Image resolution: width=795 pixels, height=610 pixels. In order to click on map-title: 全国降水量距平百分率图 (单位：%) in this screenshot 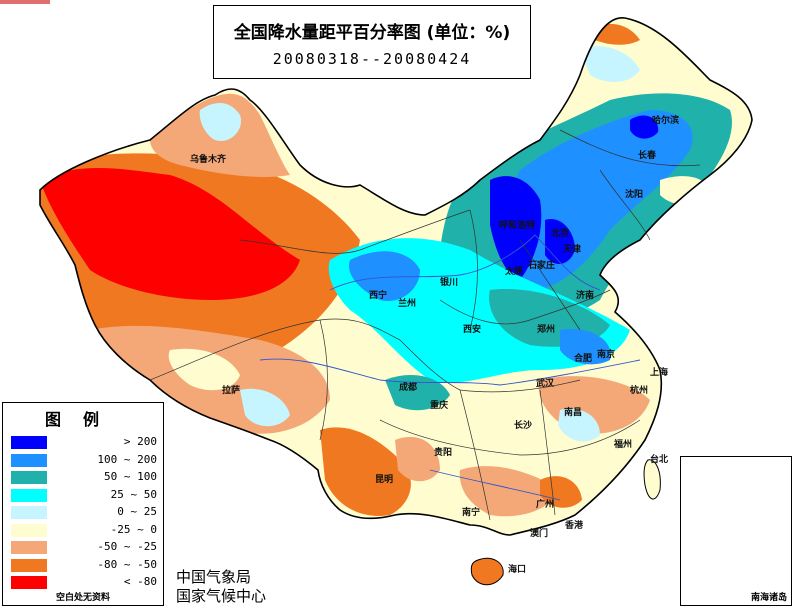, I will do `click(372, 33)`.